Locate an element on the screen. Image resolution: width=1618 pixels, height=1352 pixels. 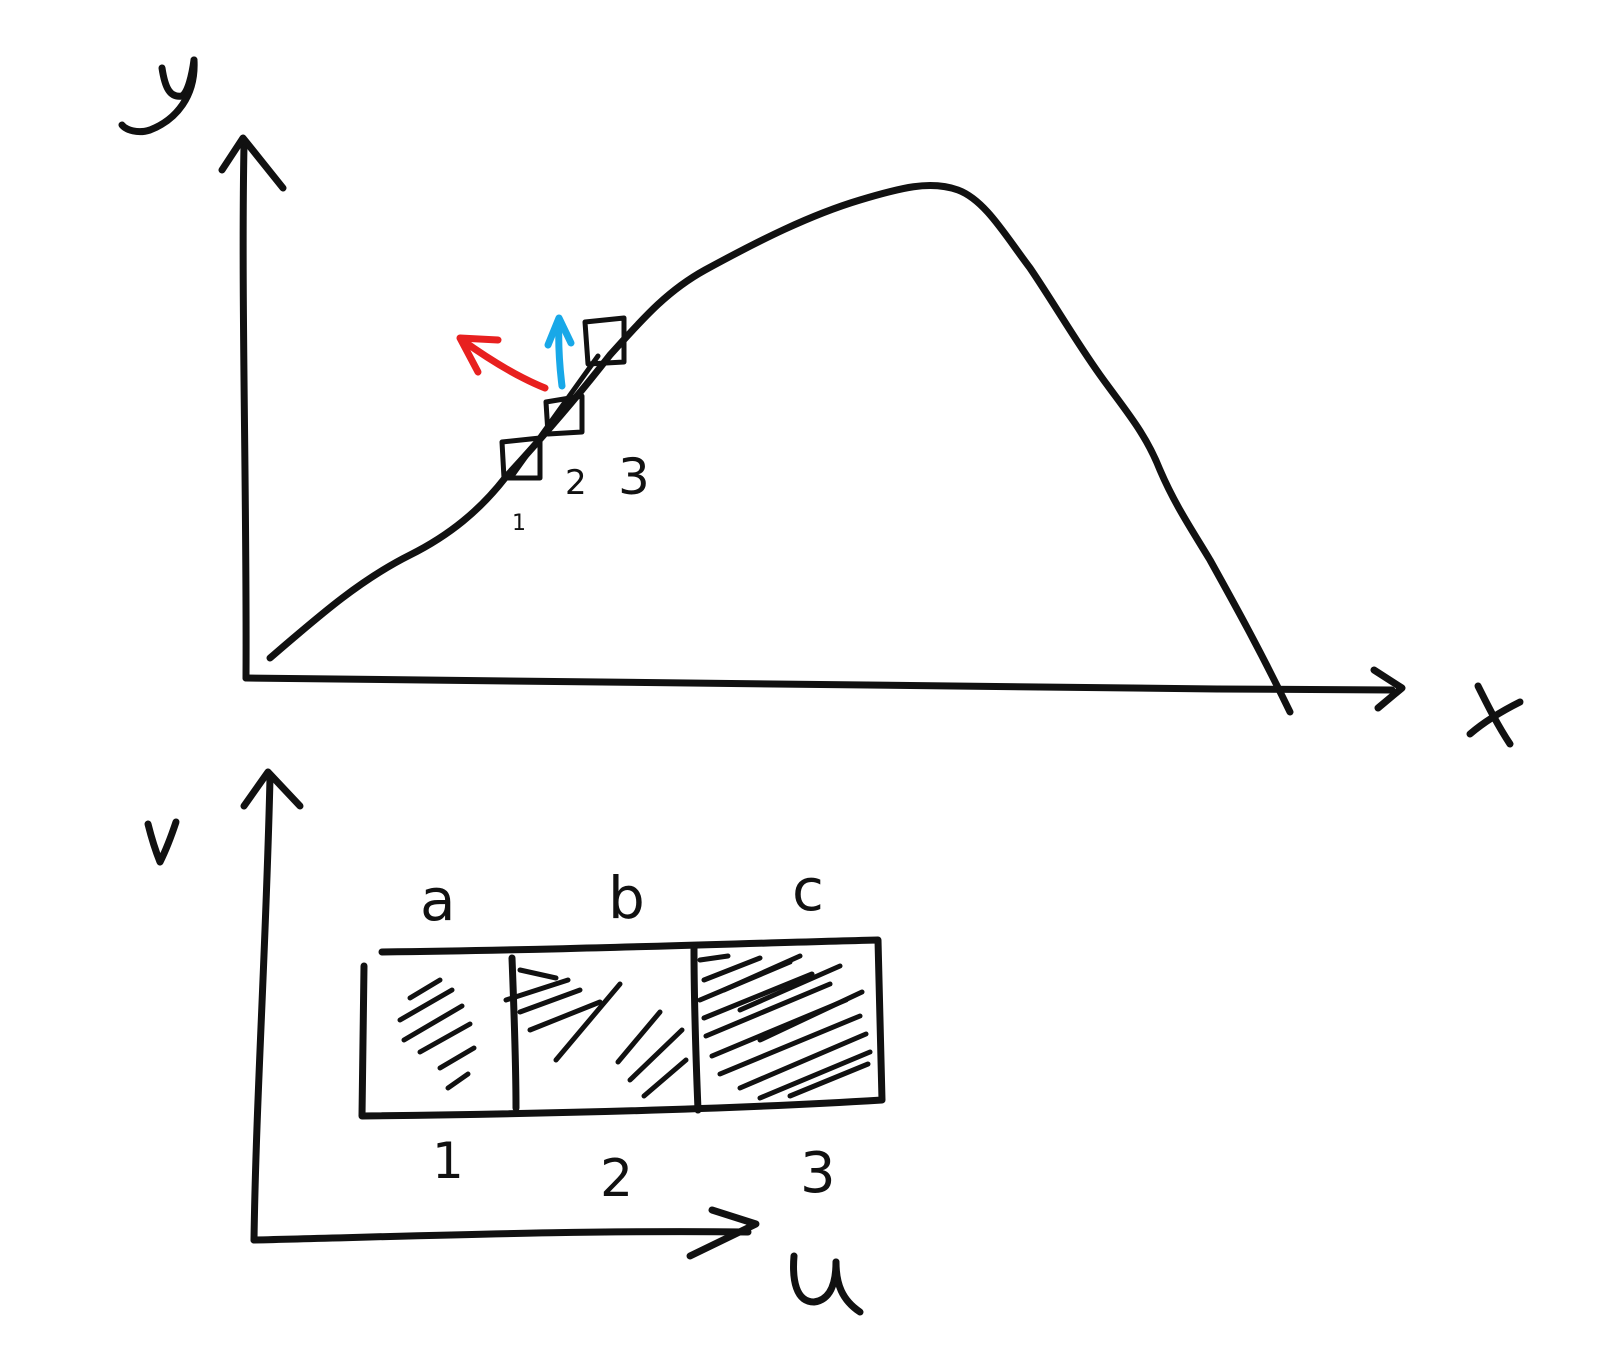
y-axis-label: y is located at coordinates (158, 96).